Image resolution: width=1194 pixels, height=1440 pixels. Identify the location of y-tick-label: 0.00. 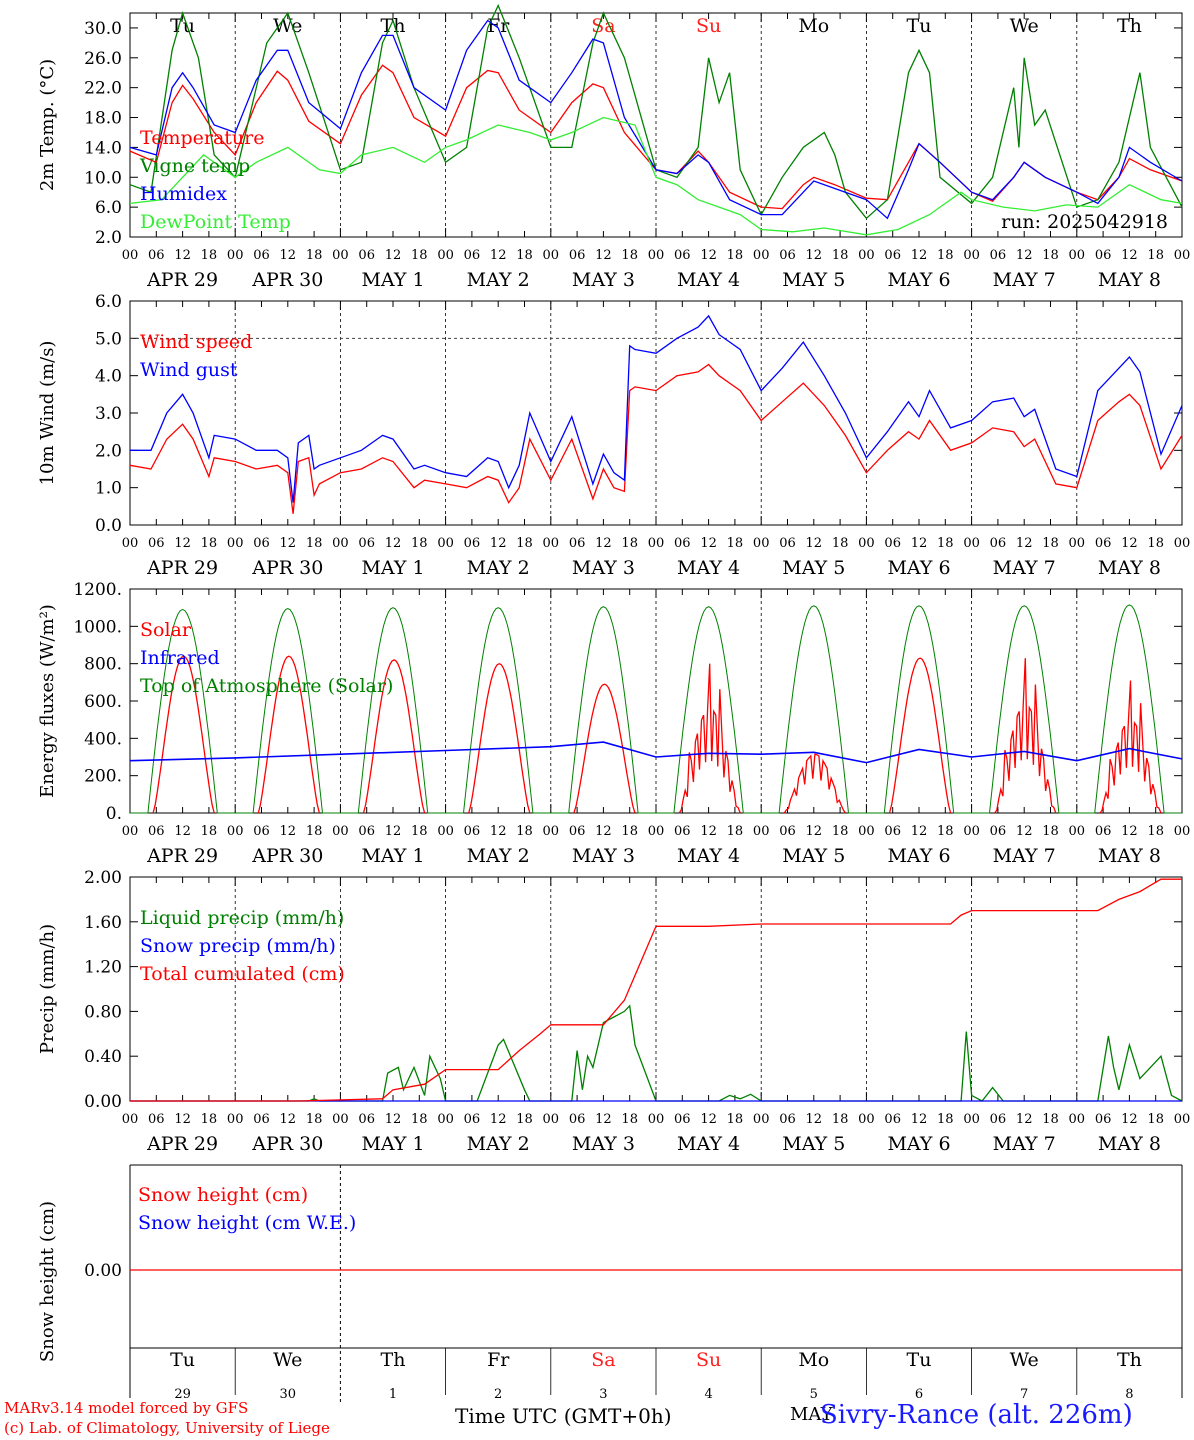
(103, 1102).